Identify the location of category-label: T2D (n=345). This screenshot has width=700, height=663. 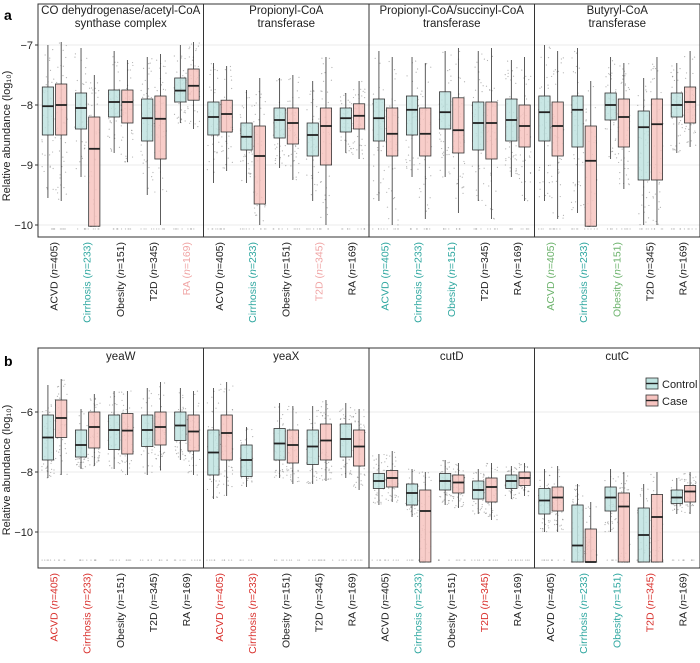
(650, 271).